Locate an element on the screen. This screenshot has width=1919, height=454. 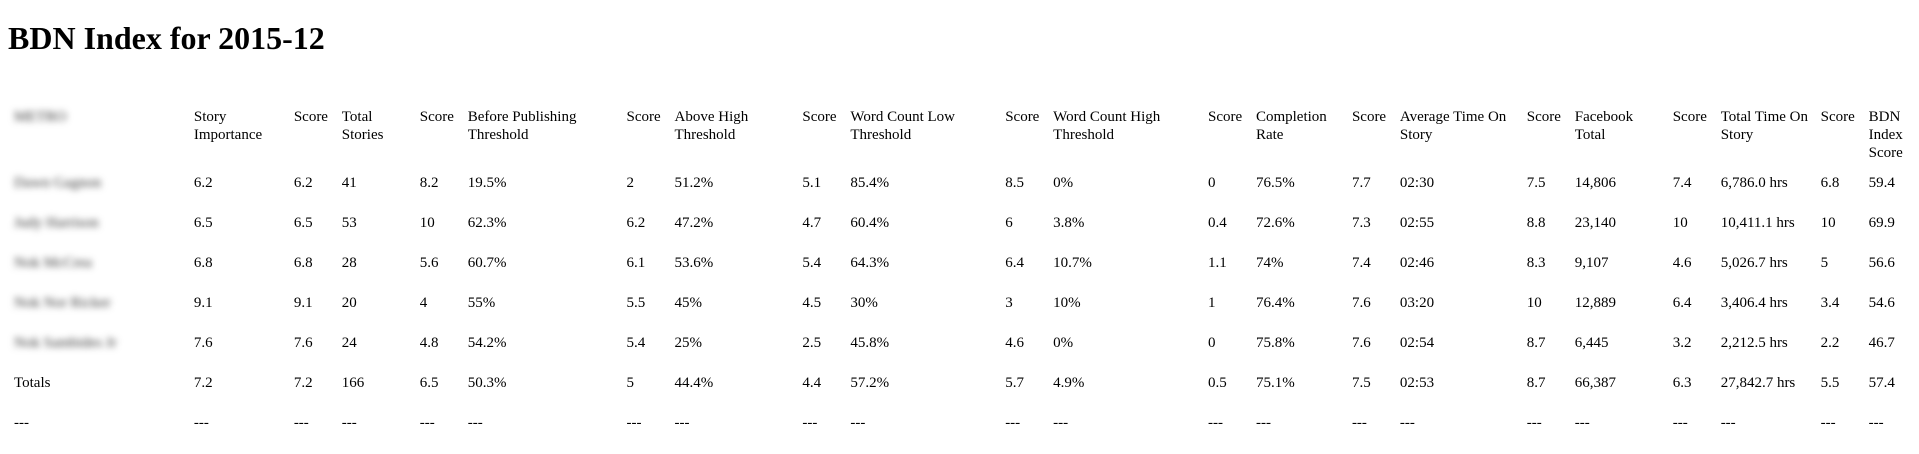
table-cell: 19.5% is located at coordinates (487, 183).